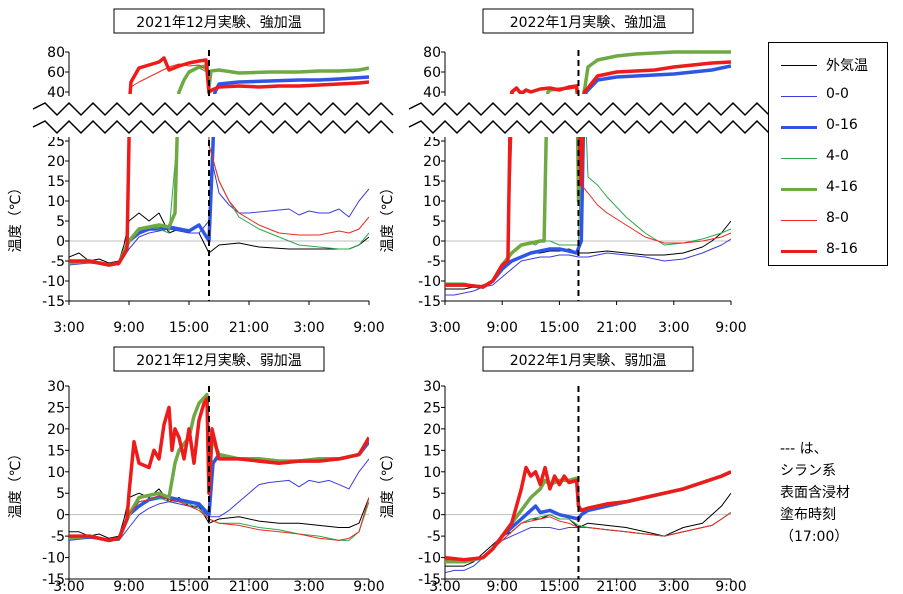 This screenshot has width=903, height=594. Describe the element at coordinates (829, 251) in the screenshot. I see `legend-item: 8-16` at that location.